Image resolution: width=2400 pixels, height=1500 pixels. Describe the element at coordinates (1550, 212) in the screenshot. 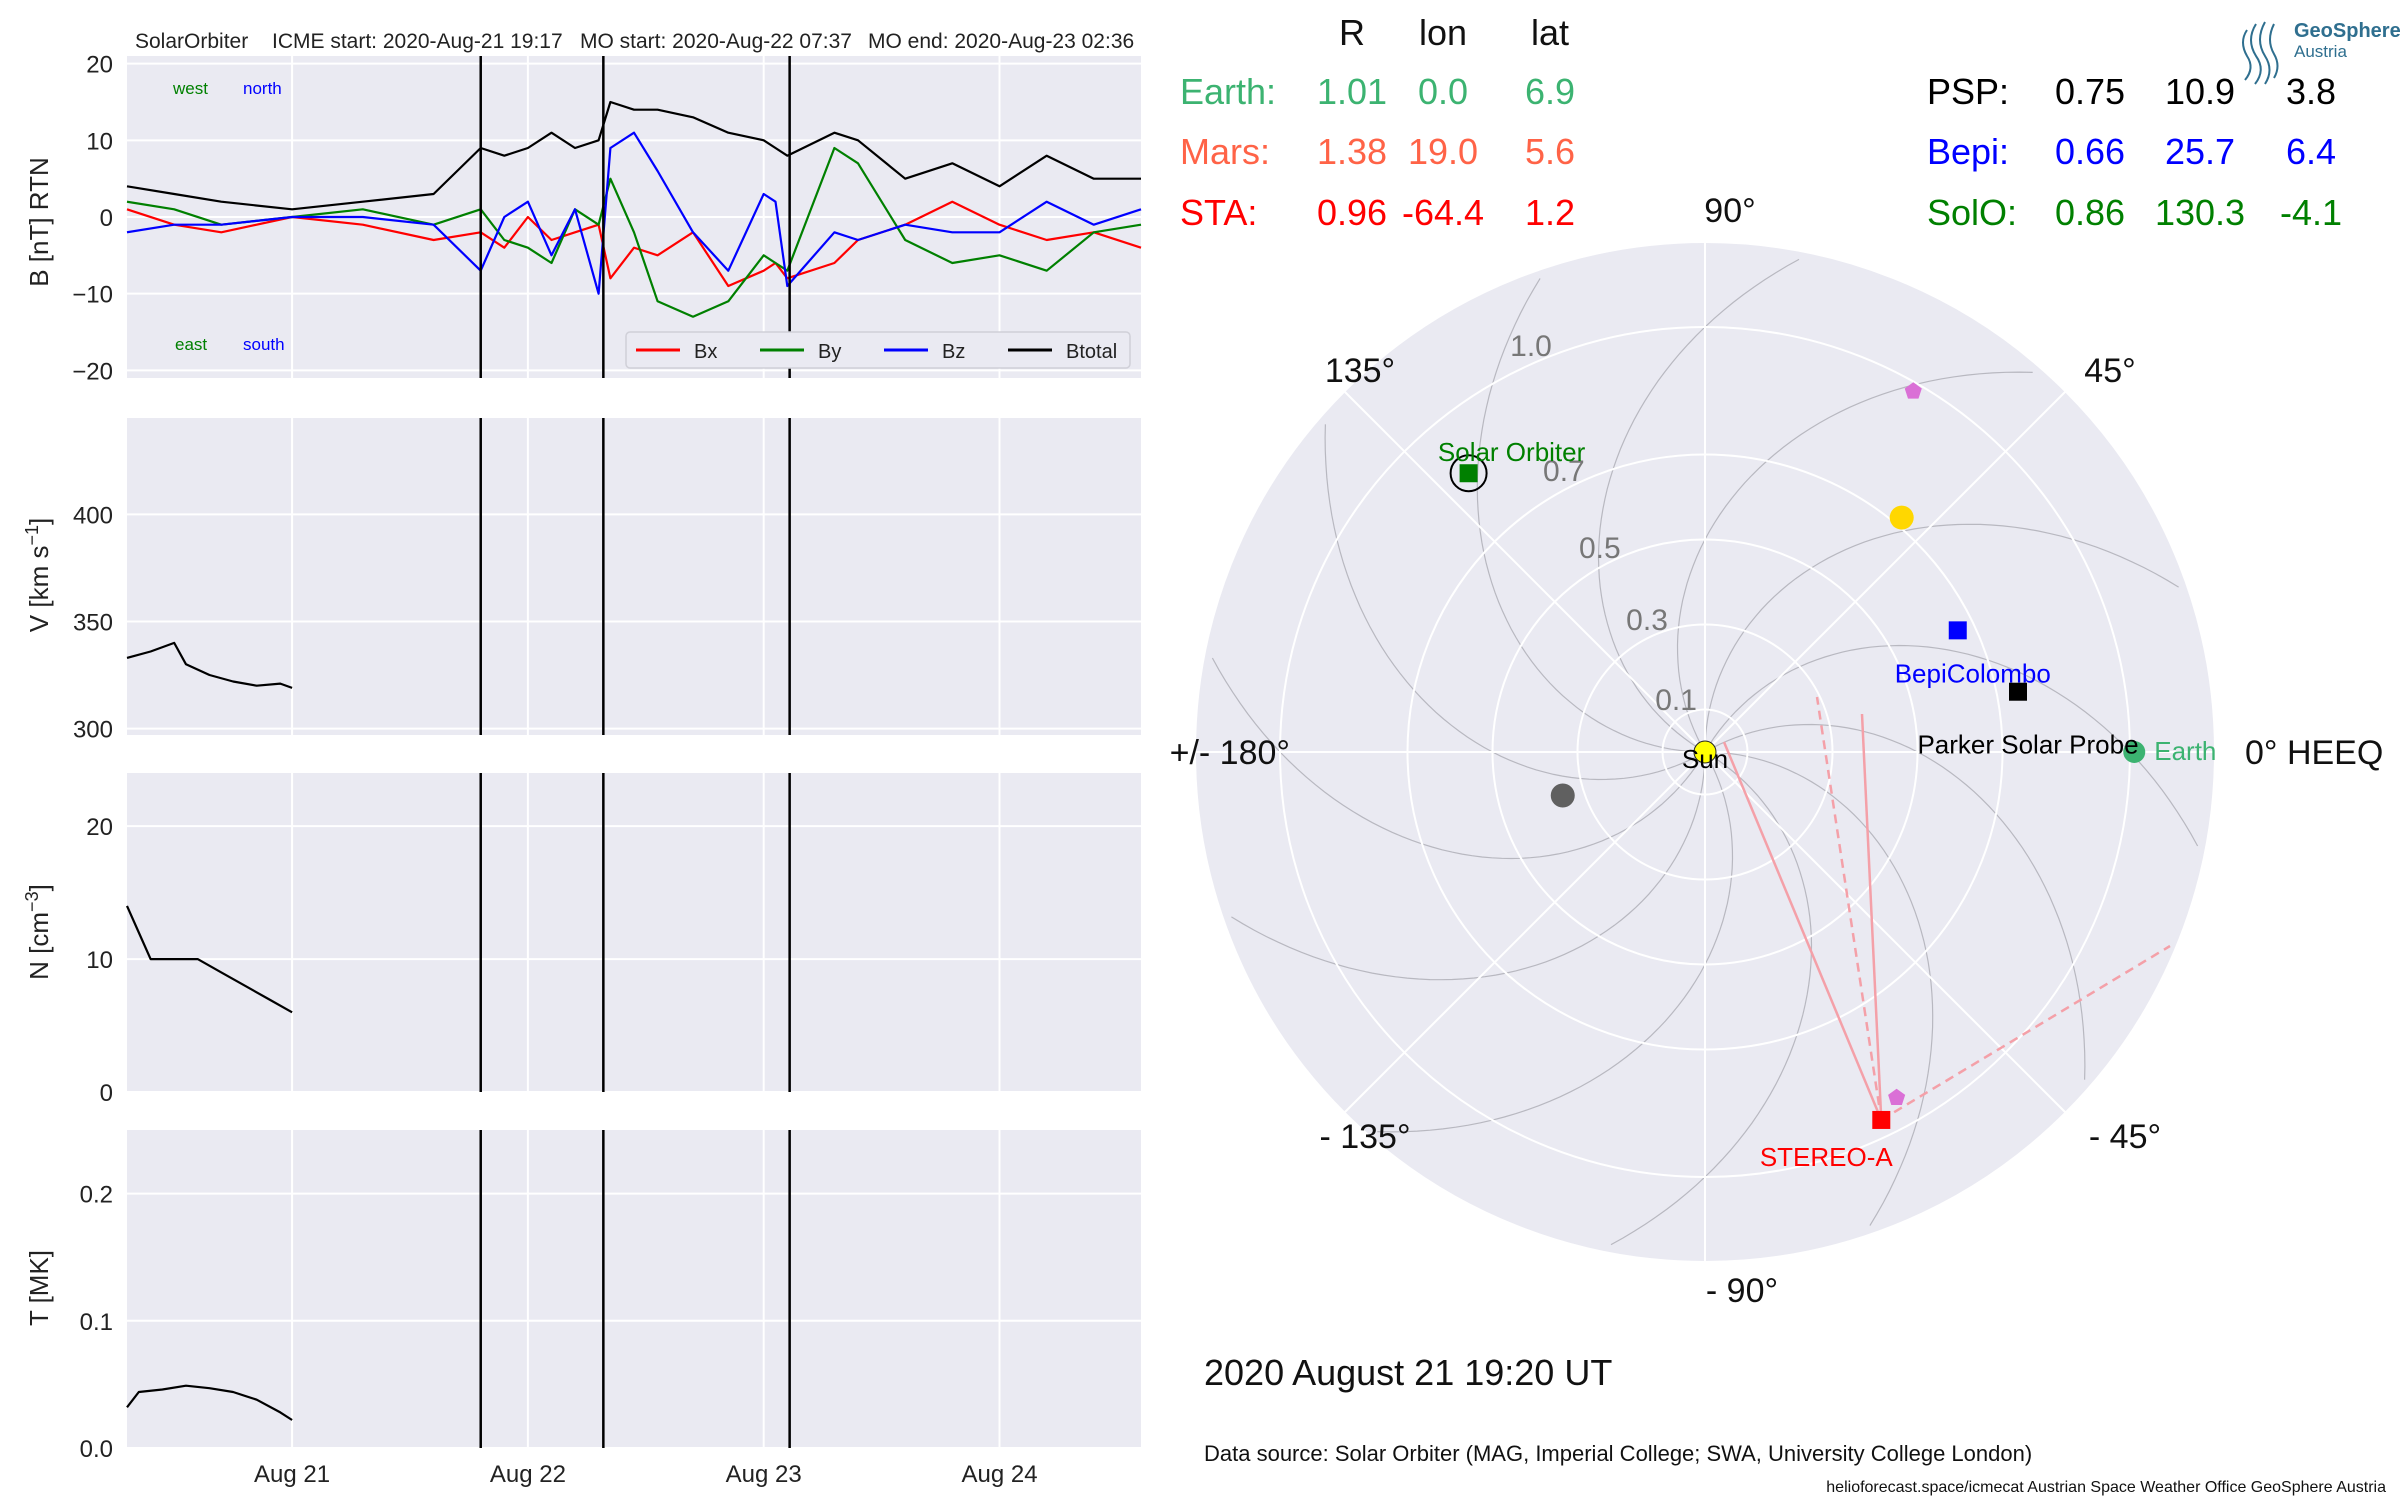

I see `table-cell-lat: 1.2` at that location.